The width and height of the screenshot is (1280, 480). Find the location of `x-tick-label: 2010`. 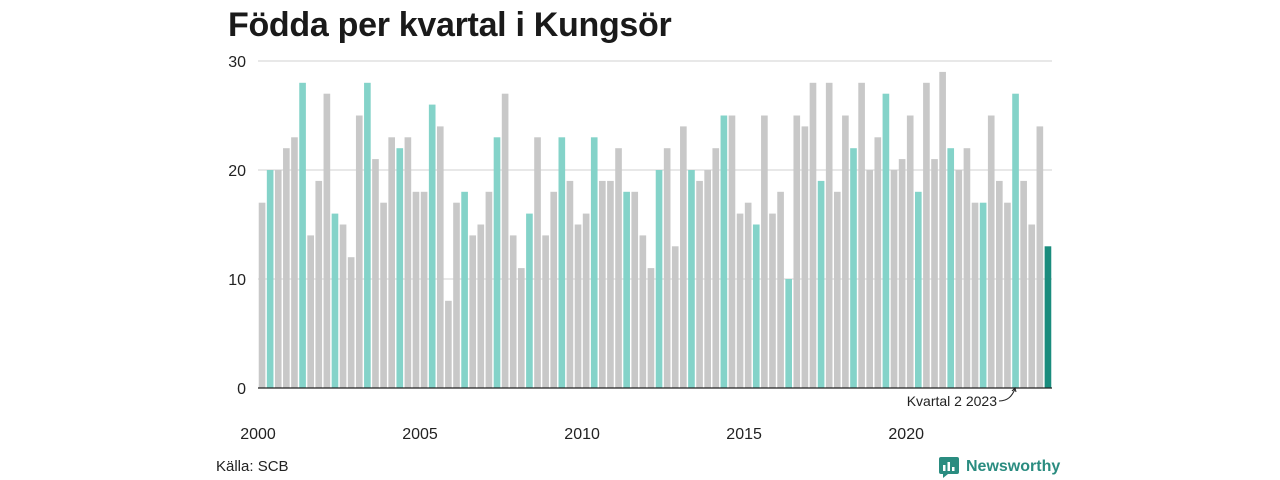

x-tick-label: 2010 is located at coordinates (582, 434).